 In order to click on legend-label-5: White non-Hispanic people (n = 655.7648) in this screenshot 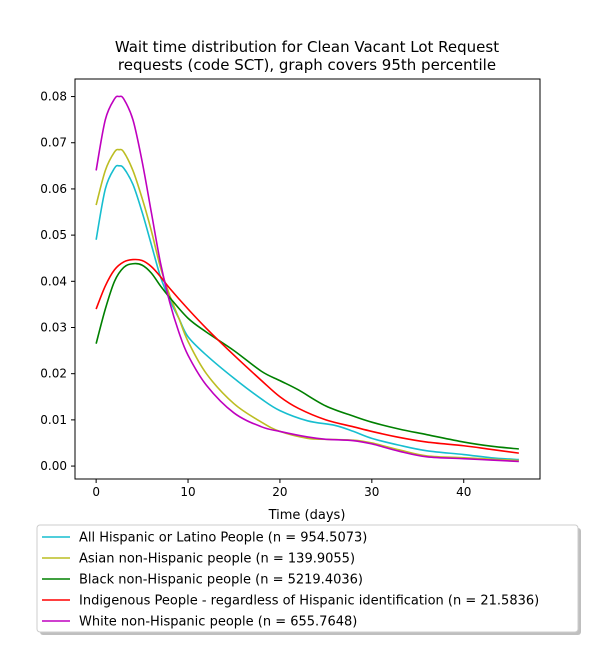, I will do `click(218, 622)`.